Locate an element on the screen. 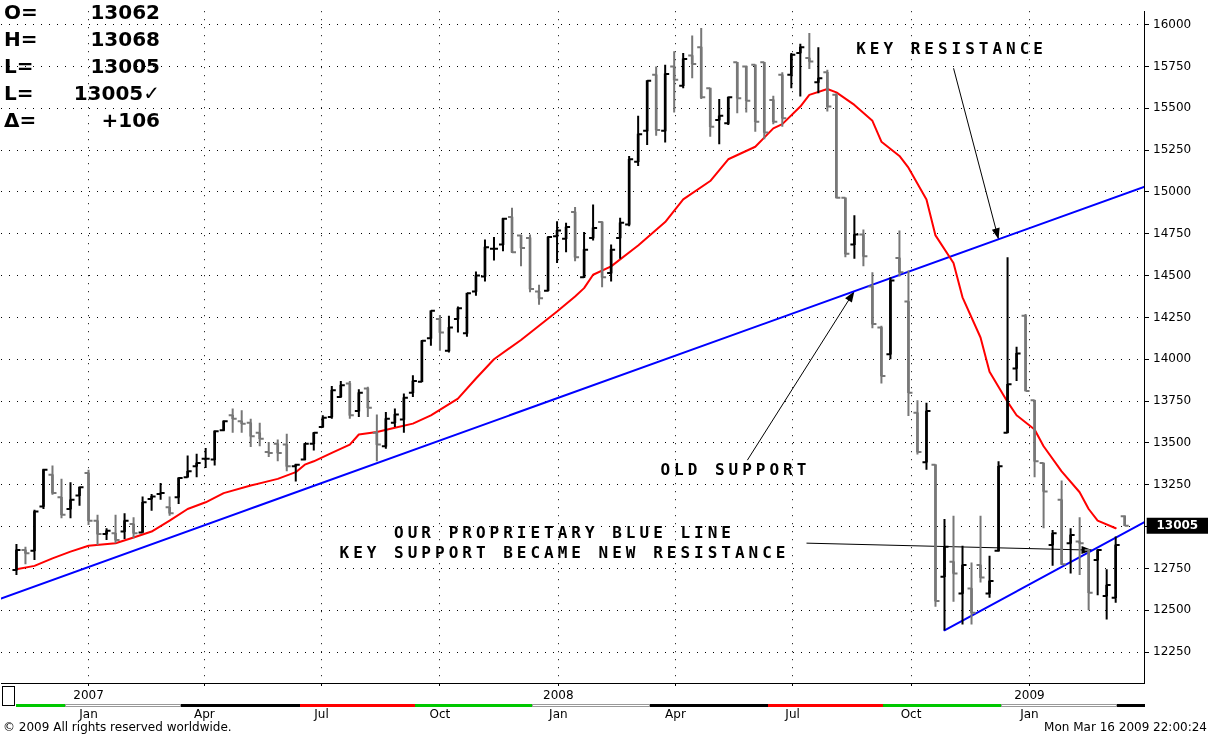 The height and width of the screenshot is (735, 1210). y-tick-label: 15500 is located at coordinates (1172, 107).